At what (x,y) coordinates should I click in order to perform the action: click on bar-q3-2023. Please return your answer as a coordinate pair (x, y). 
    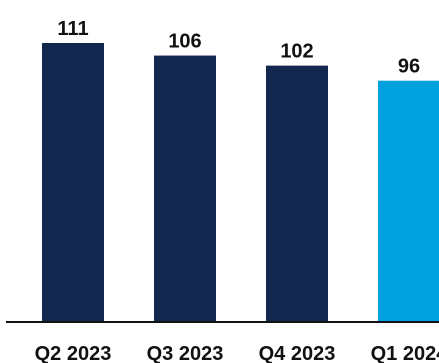
    Looking at the image, I should click on (185, 188).